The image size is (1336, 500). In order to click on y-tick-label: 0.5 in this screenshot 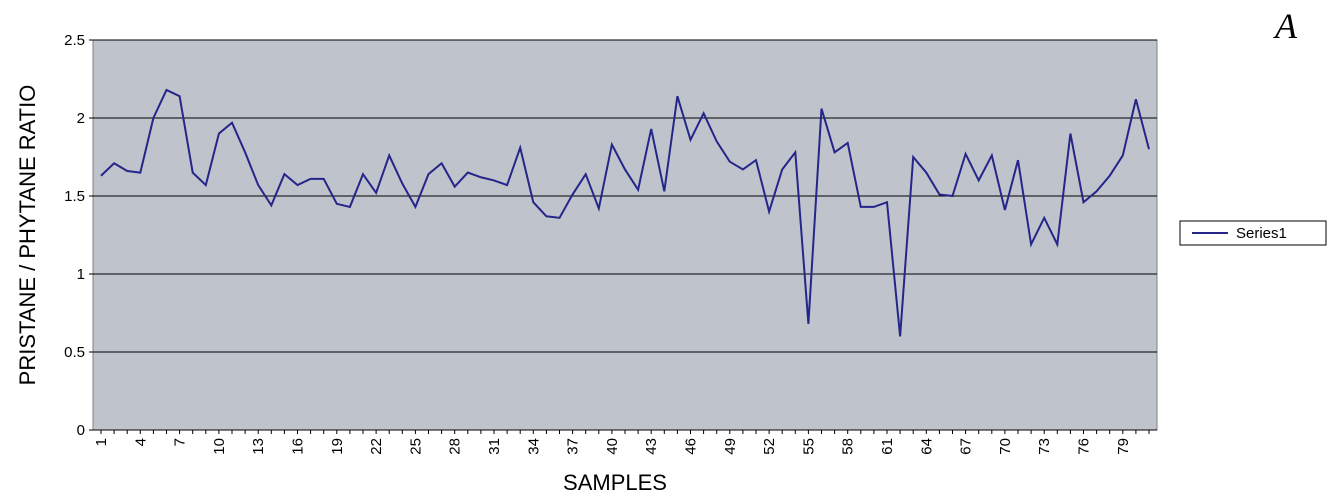, I will do `click(74, 352)`.